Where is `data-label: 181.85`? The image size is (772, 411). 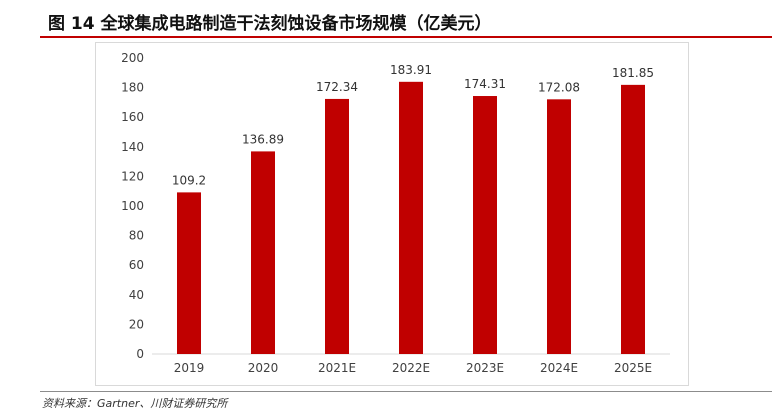 data-label: 181.85 is located at coordinates (633, 73).